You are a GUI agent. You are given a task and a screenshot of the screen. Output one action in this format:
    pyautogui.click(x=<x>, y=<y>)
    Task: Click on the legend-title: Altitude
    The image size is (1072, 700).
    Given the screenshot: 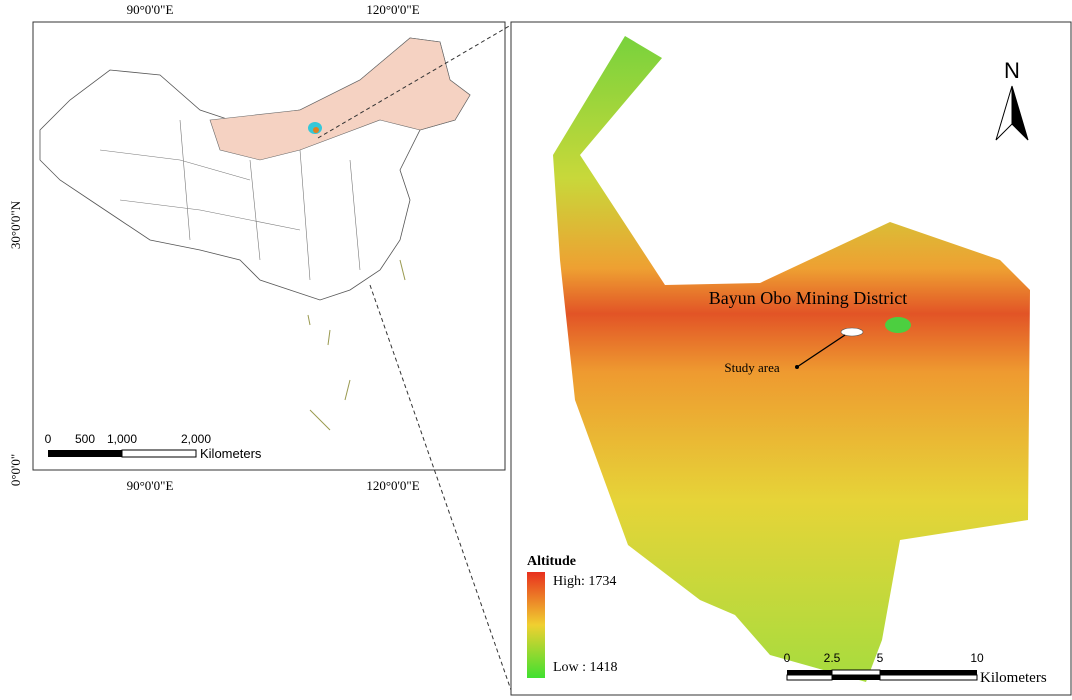 What is the action you would take?
    pyautogui.click(x=551, y=561)
    